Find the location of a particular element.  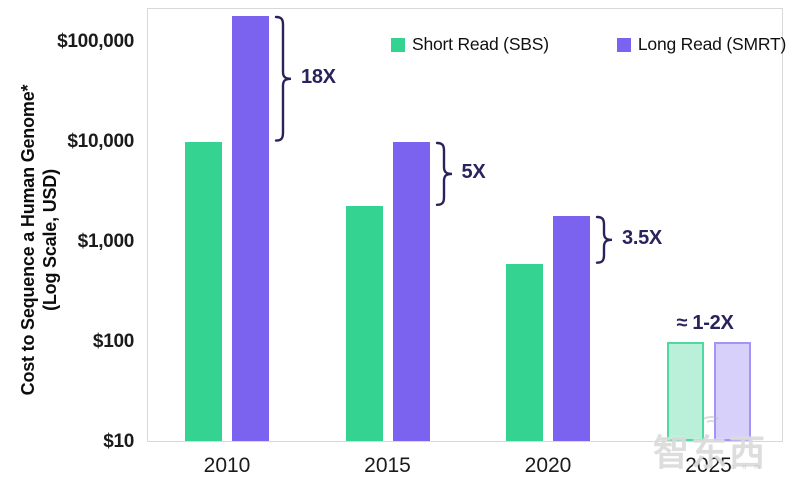

legend: Short Read (SBS) Long Read (SMRT) is located at coordinates (588, 44).